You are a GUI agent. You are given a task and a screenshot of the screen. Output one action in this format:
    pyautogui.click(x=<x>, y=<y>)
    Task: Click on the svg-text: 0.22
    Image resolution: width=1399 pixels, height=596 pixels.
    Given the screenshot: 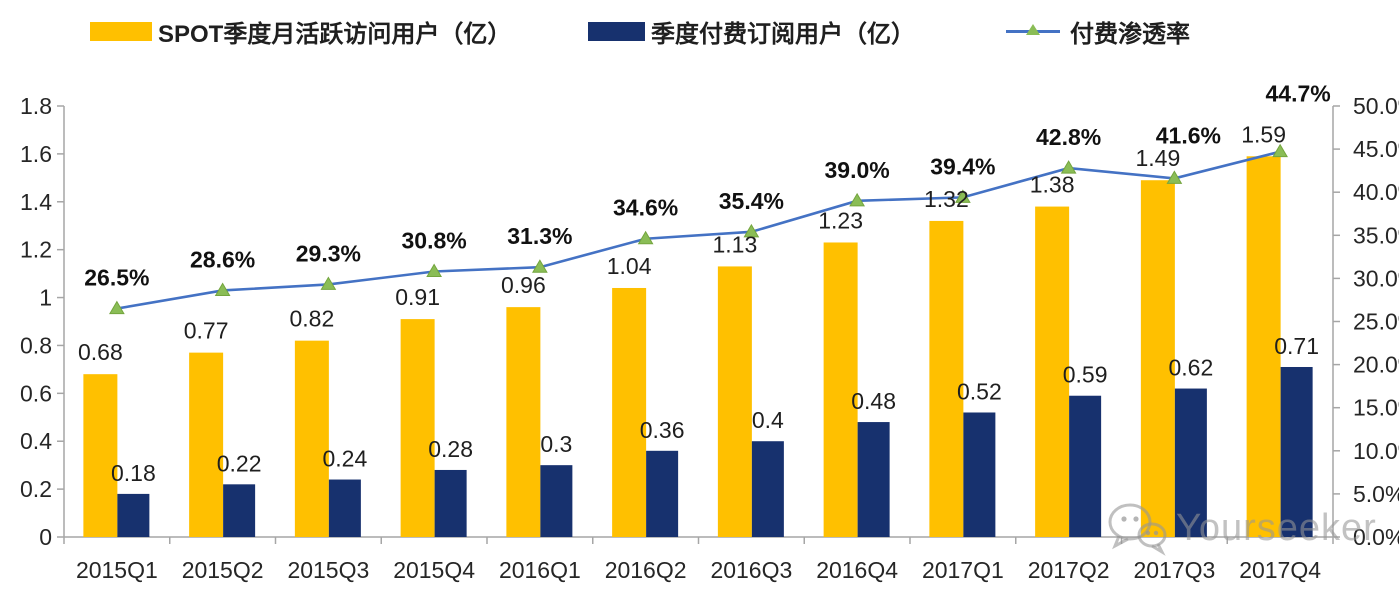 What is the action you would take?
    pyautogui.click(x=239, y=463)
    